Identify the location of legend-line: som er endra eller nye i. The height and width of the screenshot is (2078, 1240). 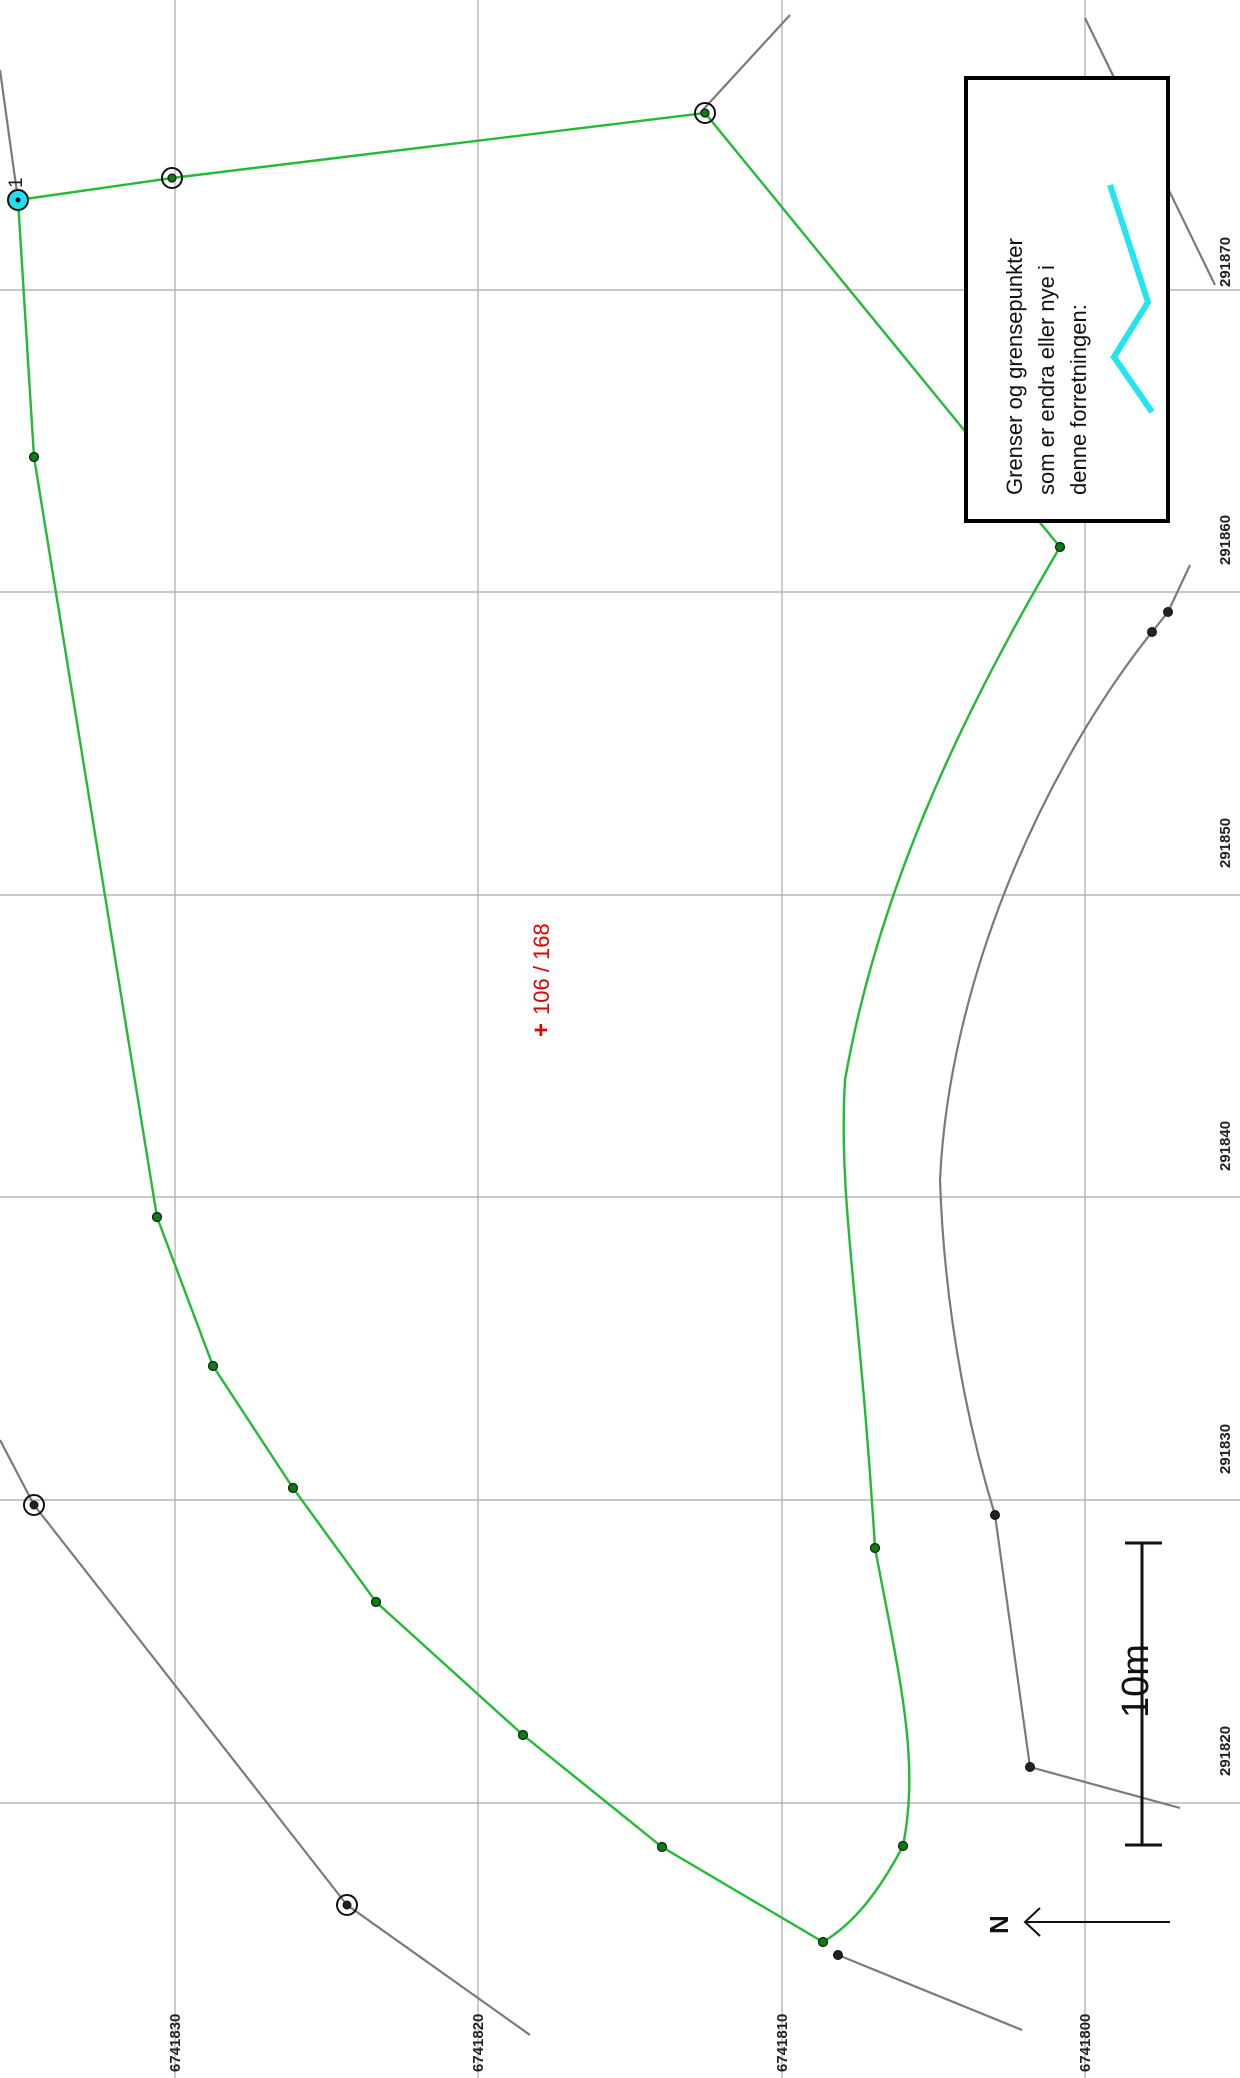
(1046, 380).